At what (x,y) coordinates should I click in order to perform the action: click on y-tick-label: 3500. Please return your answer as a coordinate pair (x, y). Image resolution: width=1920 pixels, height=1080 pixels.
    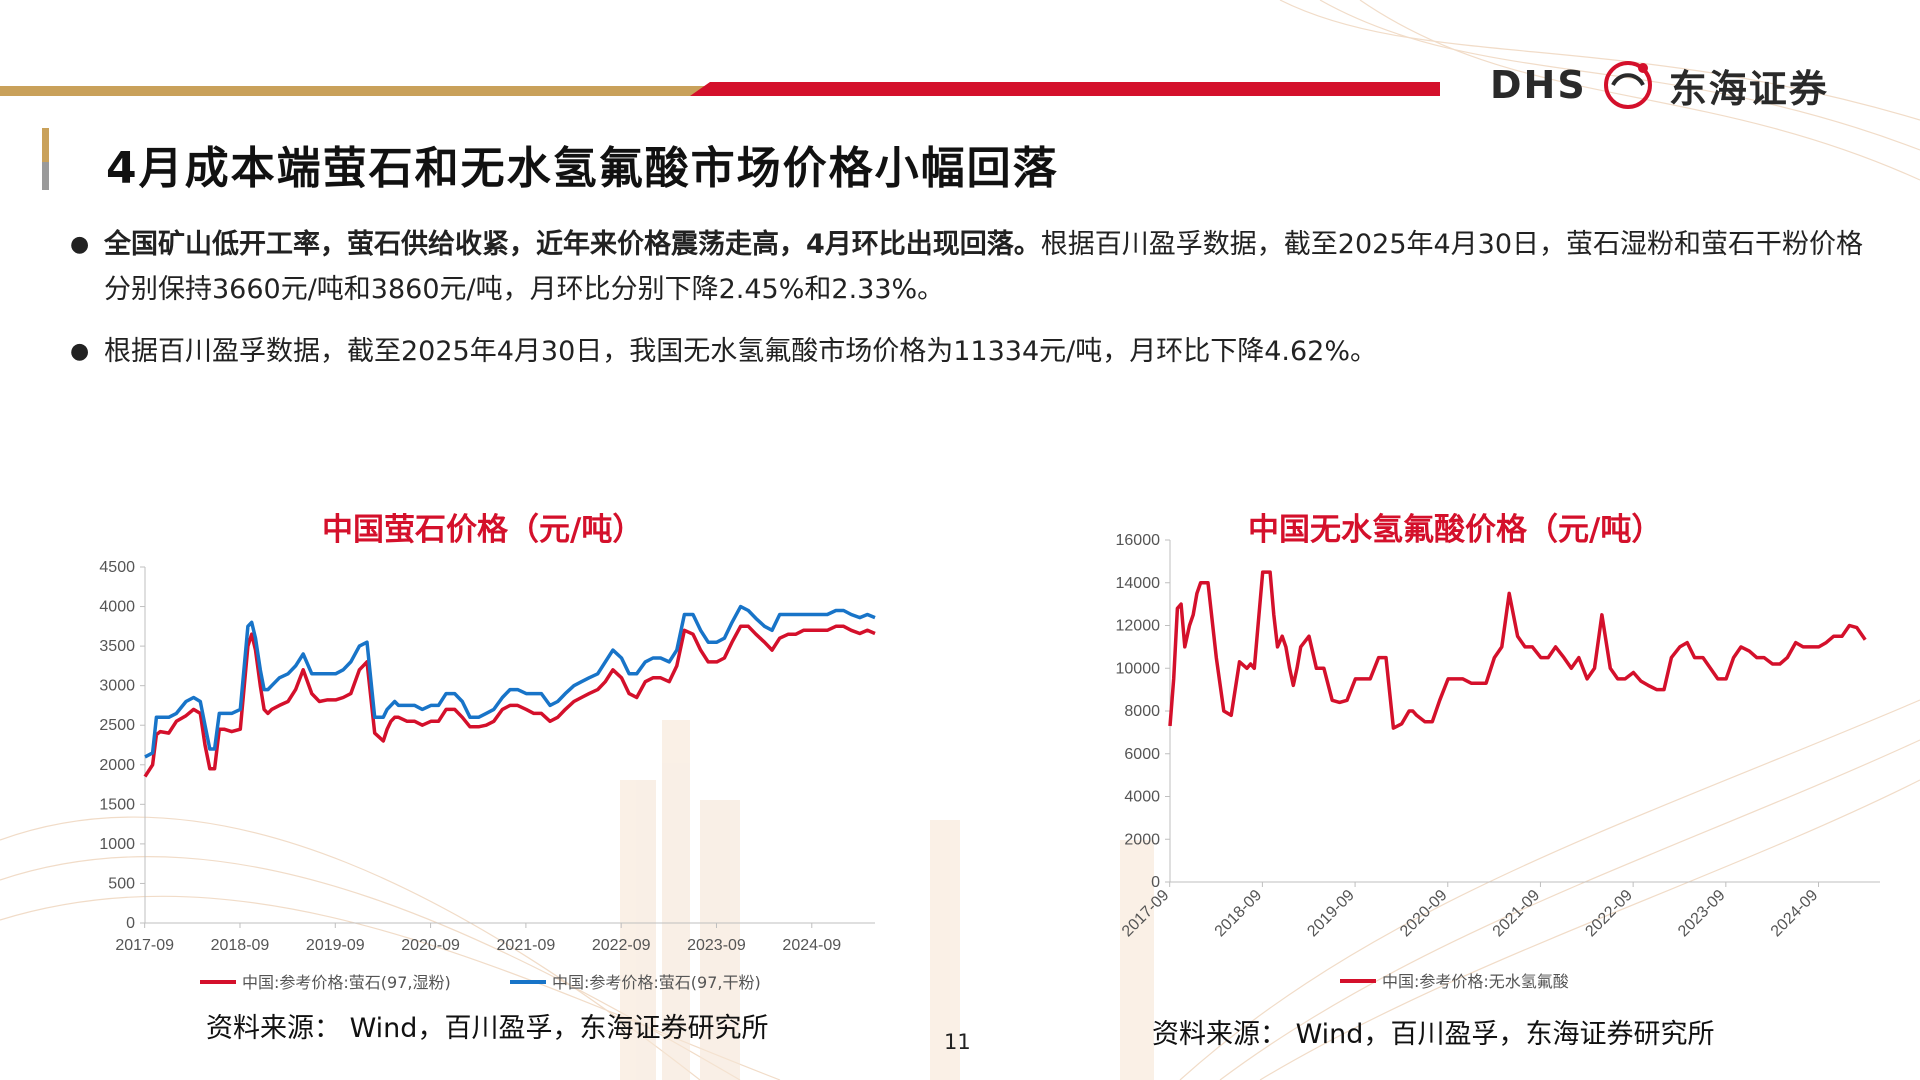
    Looking at the image, I should click on (117, 646).